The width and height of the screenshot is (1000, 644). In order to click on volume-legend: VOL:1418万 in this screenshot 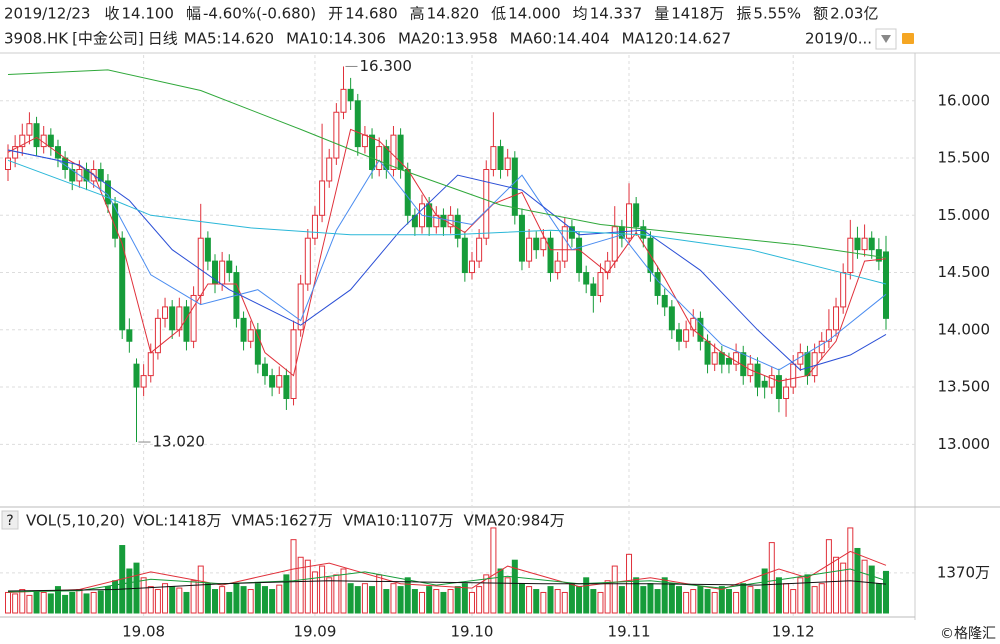, I will do `click(177, 521)`.